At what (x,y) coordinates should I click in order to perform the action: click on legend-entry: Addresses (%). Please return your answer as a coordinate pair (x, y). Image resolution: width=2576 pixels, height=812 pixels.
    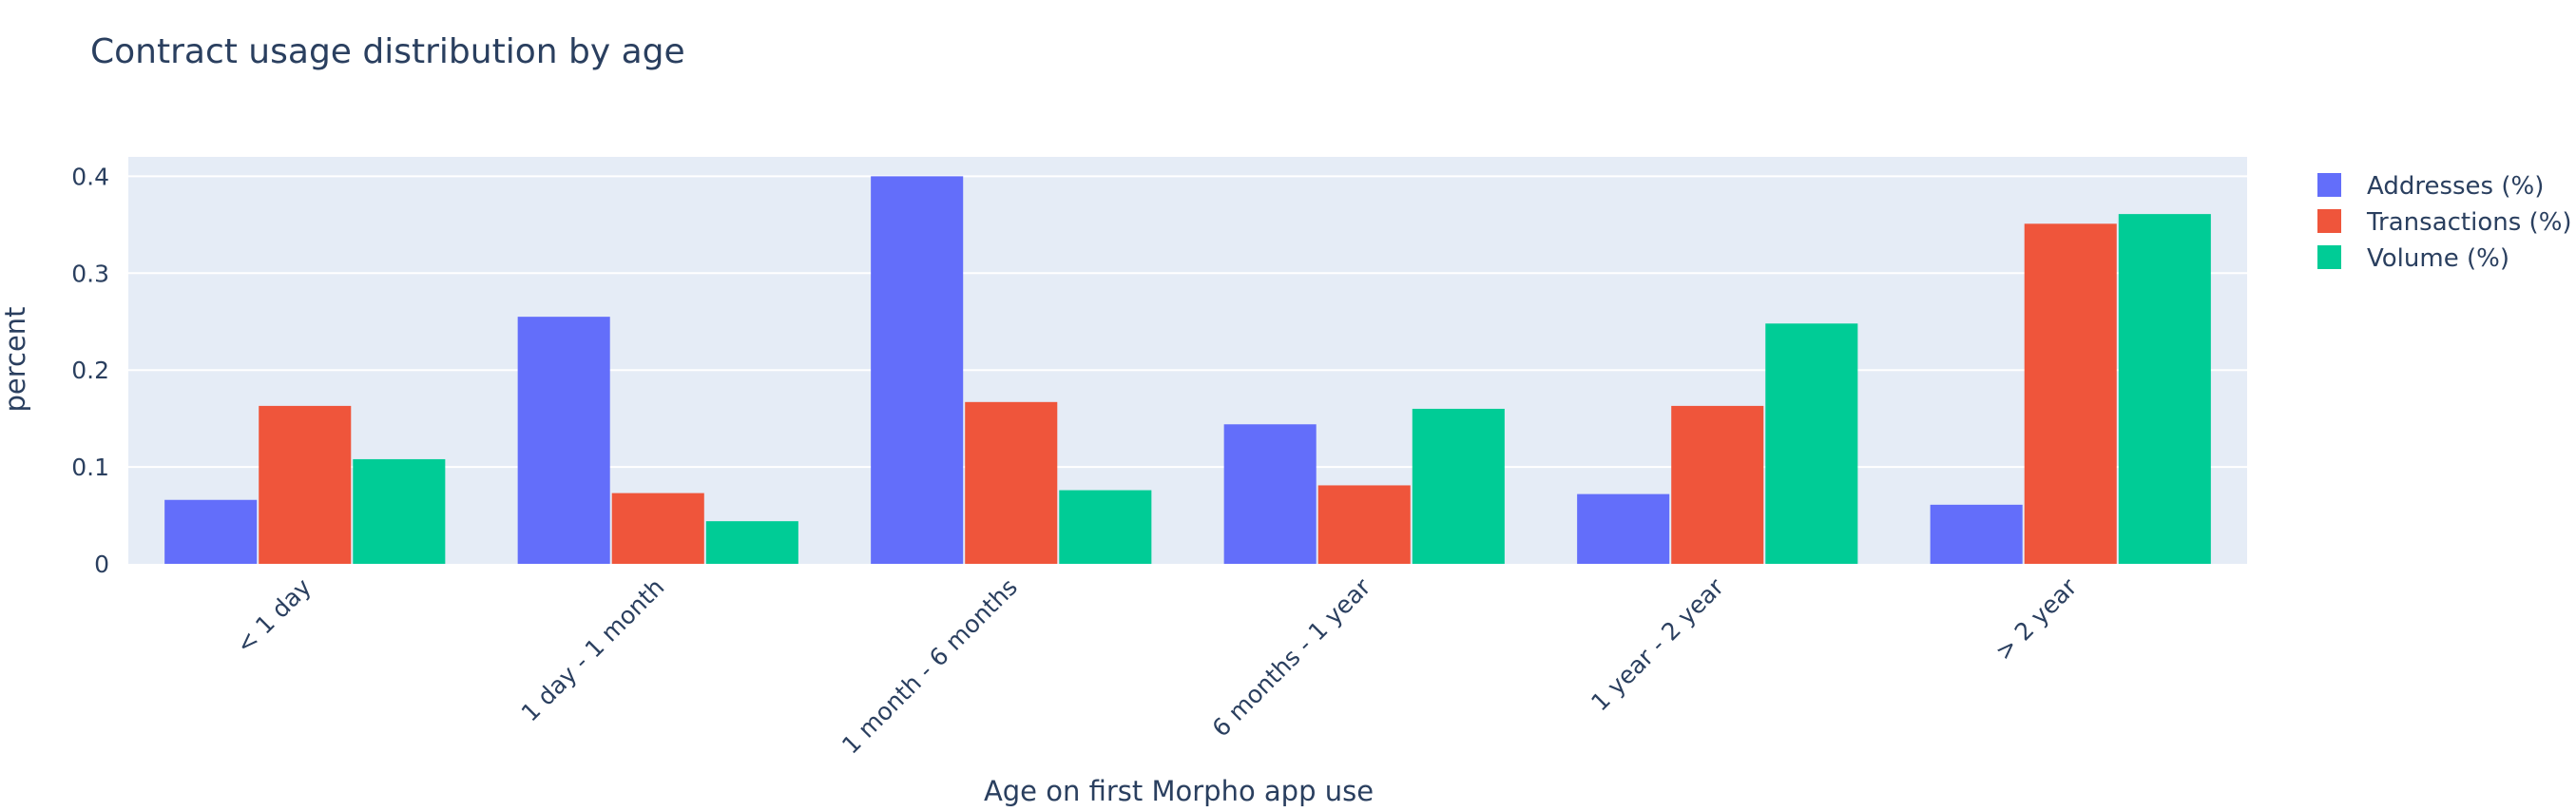
    Looking at the image, I should click on (2456, 186).